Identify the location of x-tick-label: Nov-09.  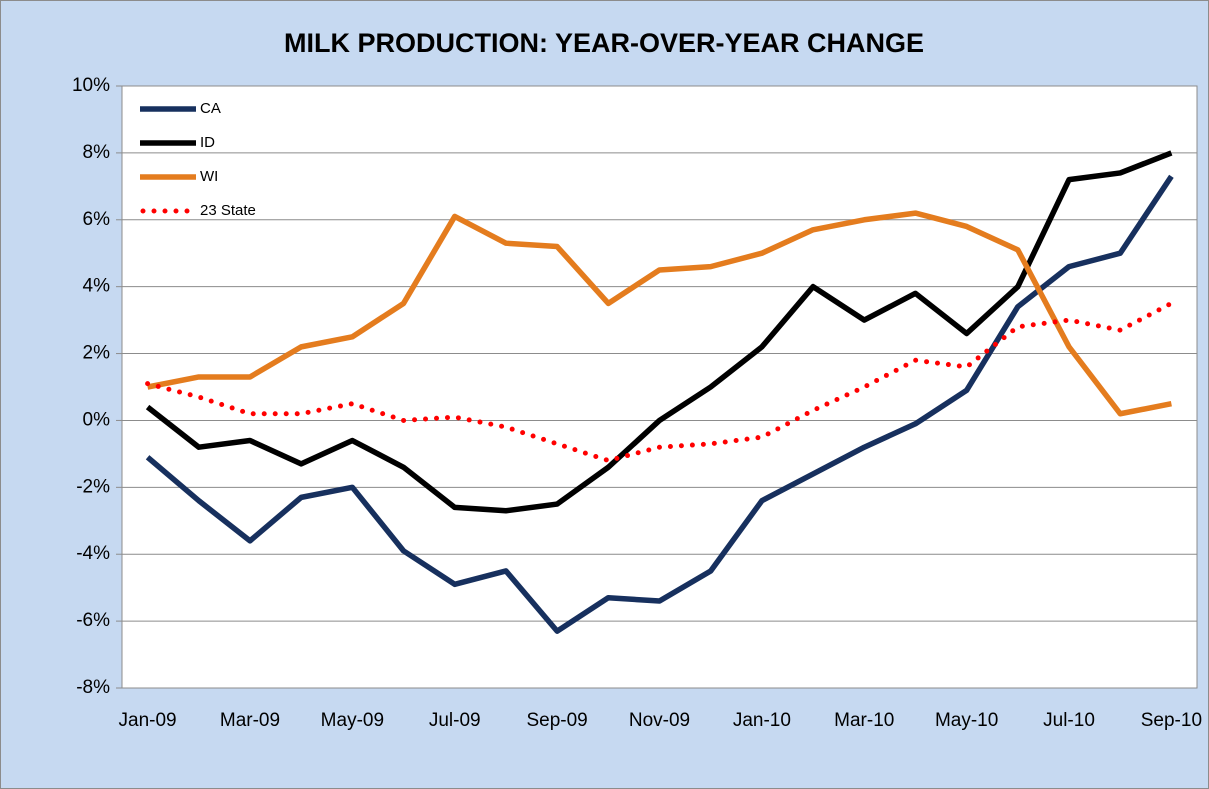
(659, 720).